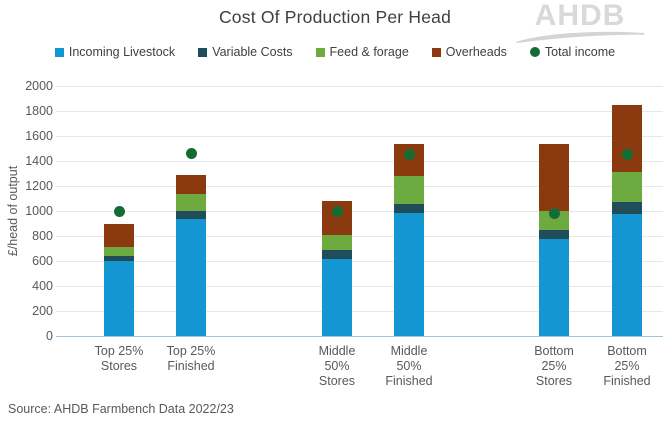 This screenshot has height=428, width=670. Describe the element at coordinates (42, 235) in the screenshot. I see `y-tick-label: 800` at that location.